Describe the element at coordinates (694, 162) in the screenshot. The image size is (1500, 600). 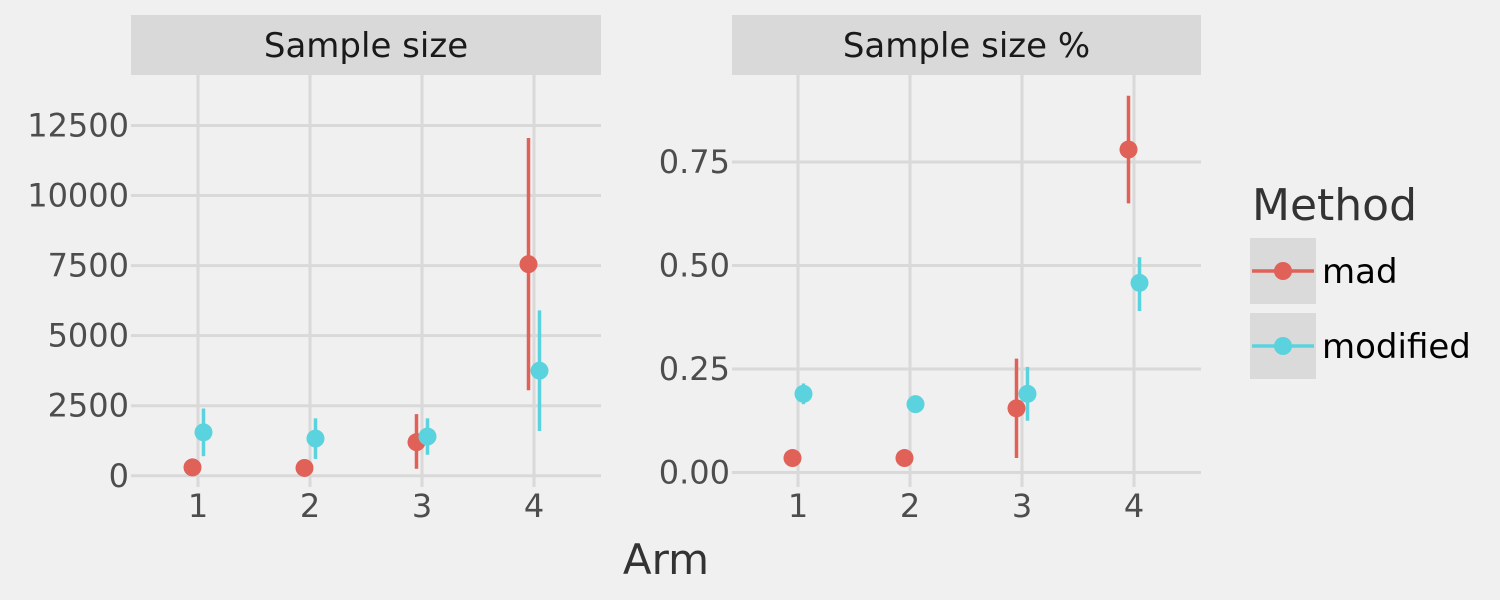
I see `y-tick-label: 0.75` at that location.